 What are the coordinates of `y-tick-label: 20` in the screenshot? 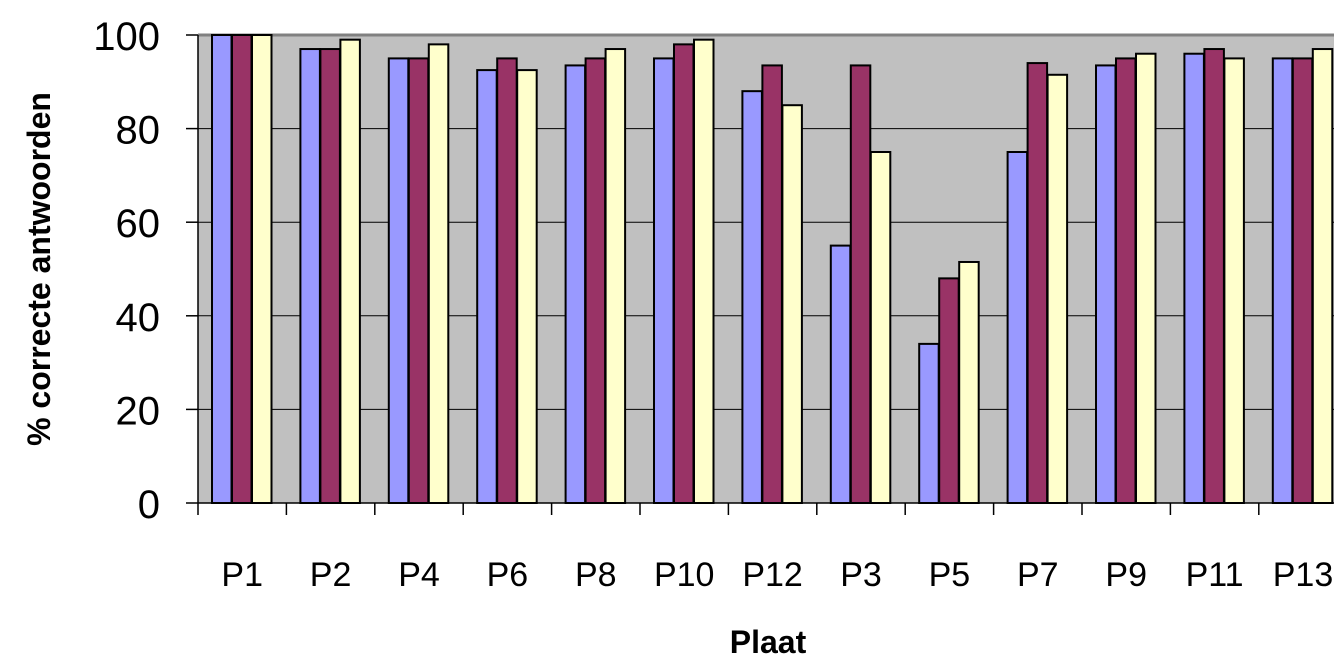 It's located at (138, 411).